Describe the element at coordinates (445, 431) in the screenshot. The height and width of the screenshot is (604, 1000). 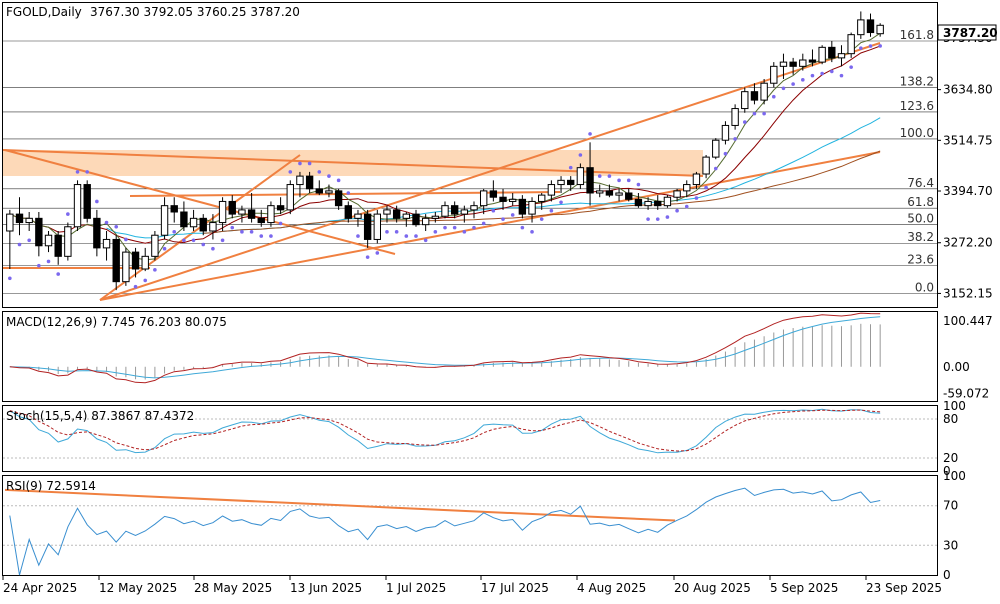
I see `stoch-k-line` at that location.